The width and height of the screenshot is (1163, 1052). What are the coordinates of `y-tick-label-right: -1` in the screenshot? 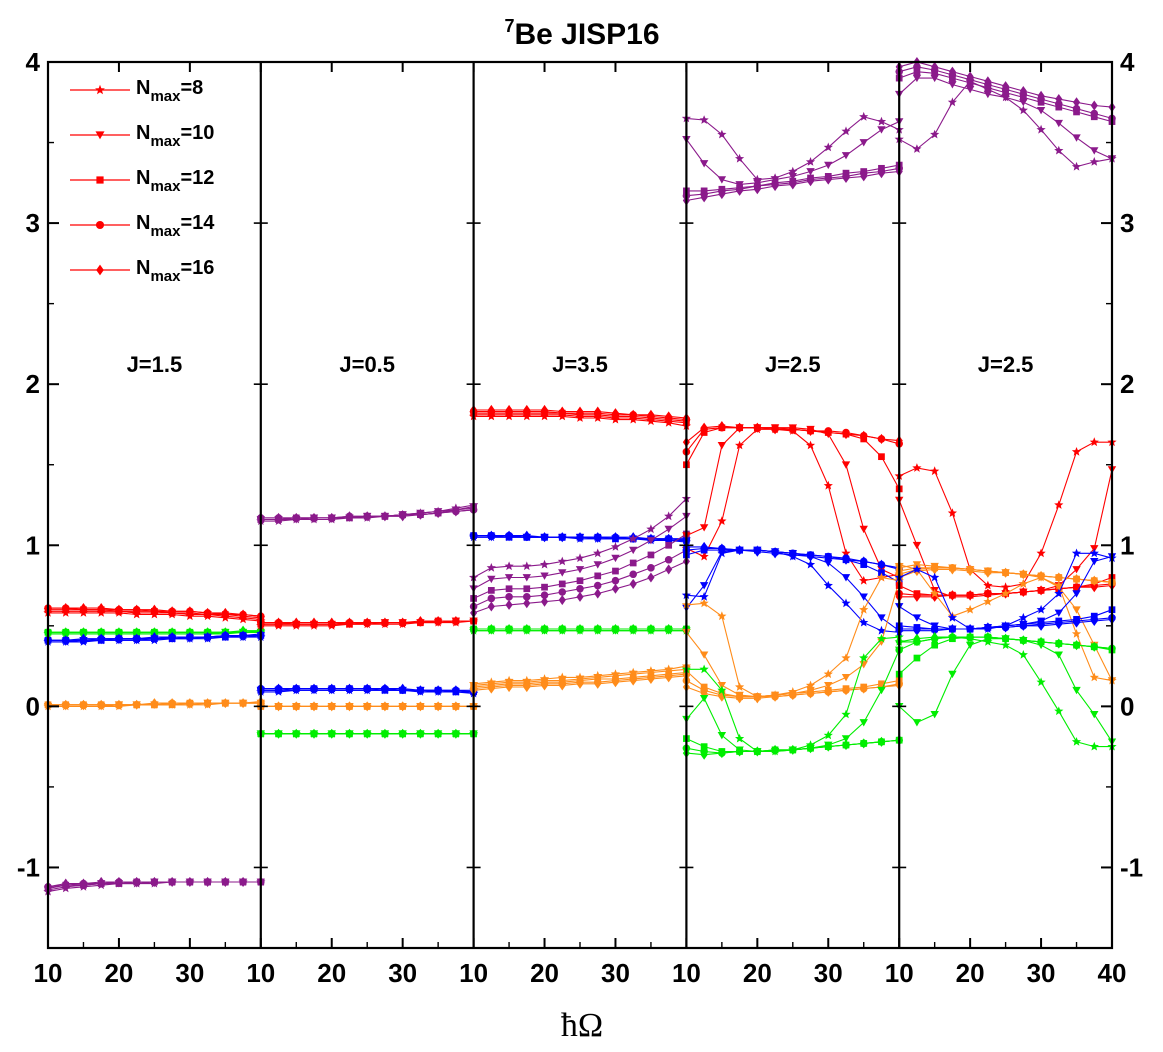 It's located at (1131, 867).